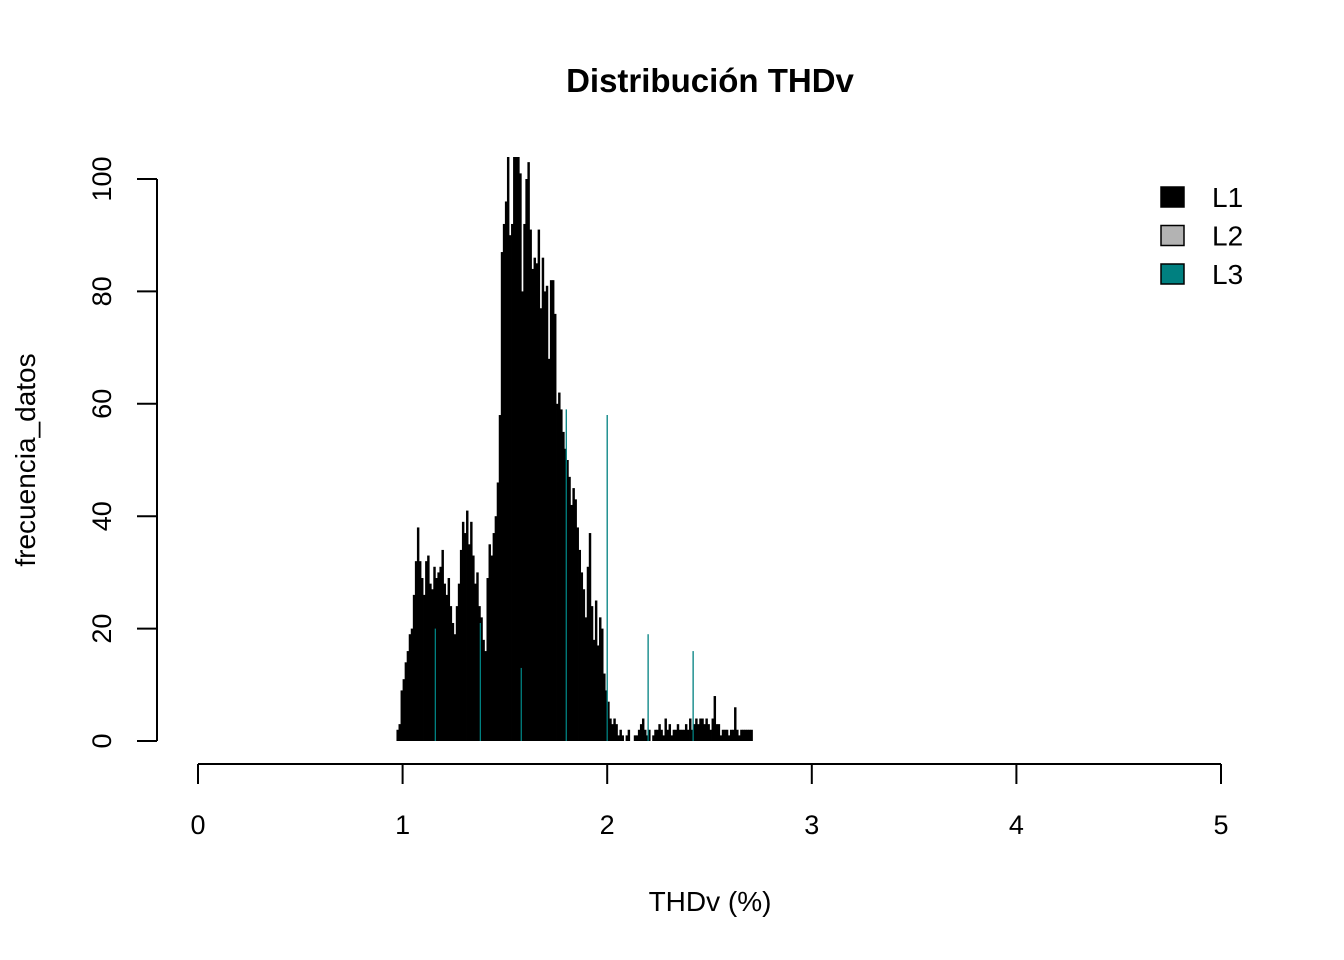  I want to click on x-tick-label: 2, so click(607, 825).